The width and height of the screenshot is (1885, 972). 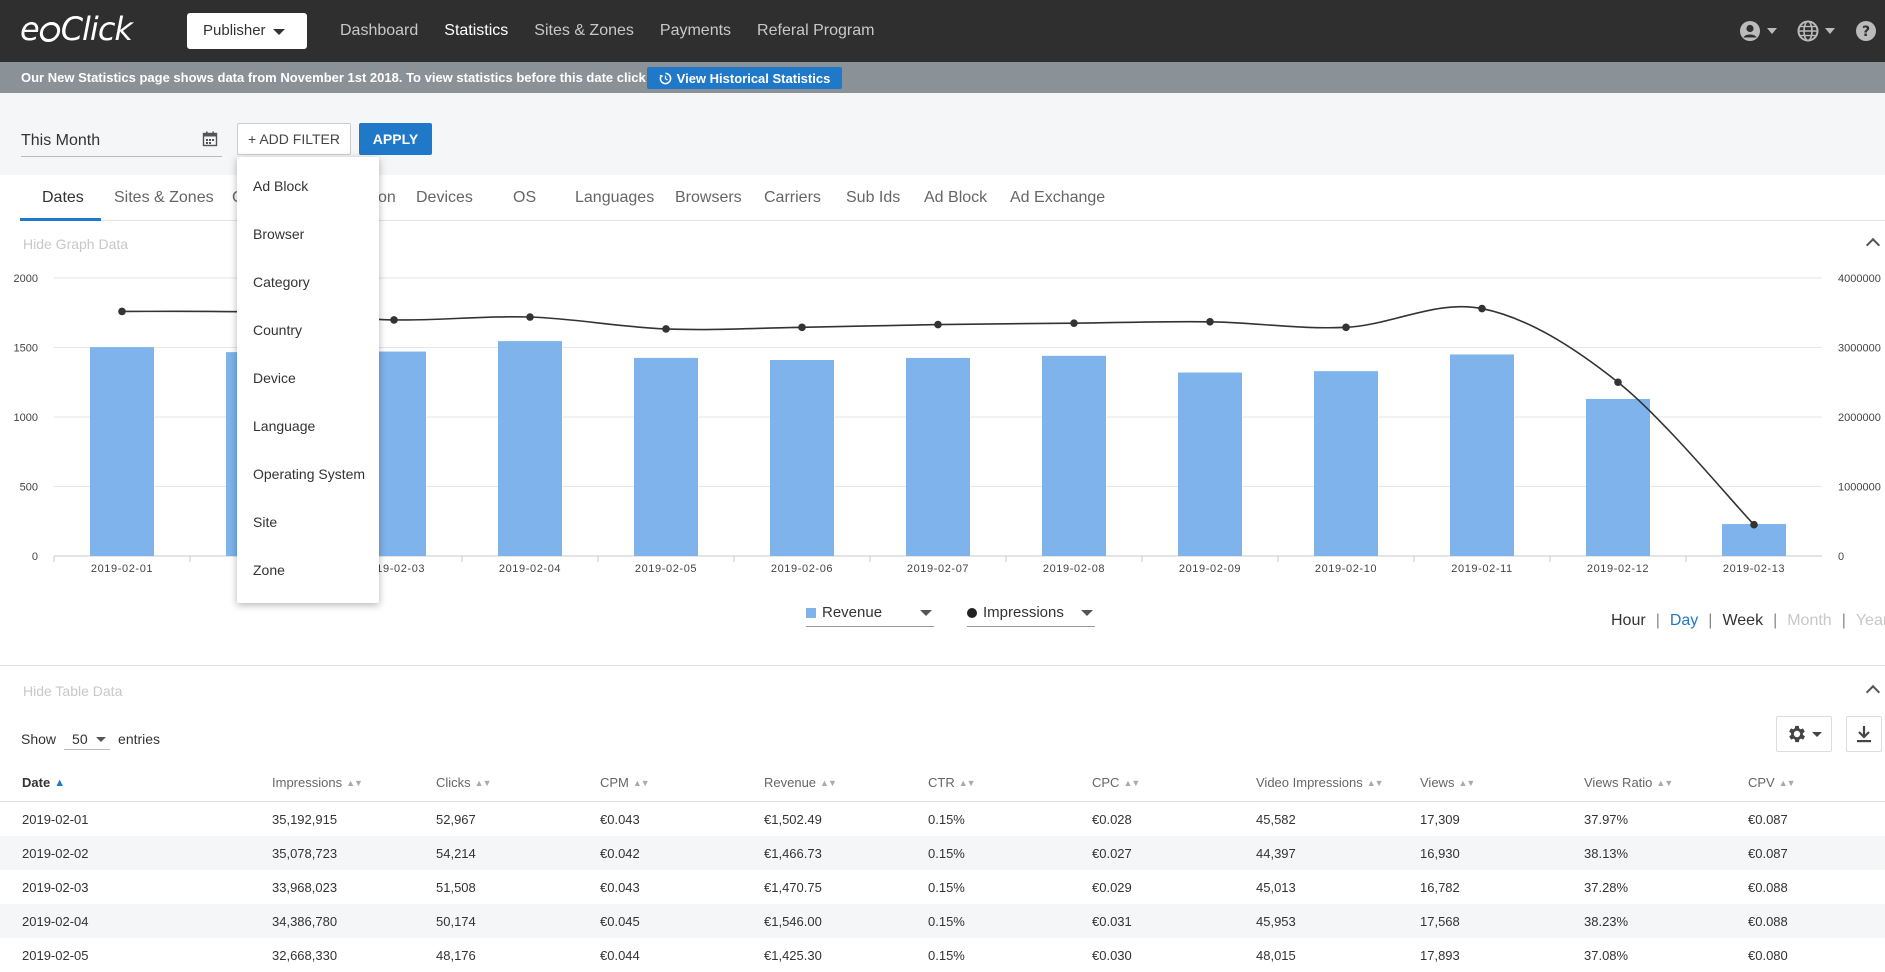 I want to click on hide-graph-toggle: Hide Graph Data, so click(x=76, y=244).